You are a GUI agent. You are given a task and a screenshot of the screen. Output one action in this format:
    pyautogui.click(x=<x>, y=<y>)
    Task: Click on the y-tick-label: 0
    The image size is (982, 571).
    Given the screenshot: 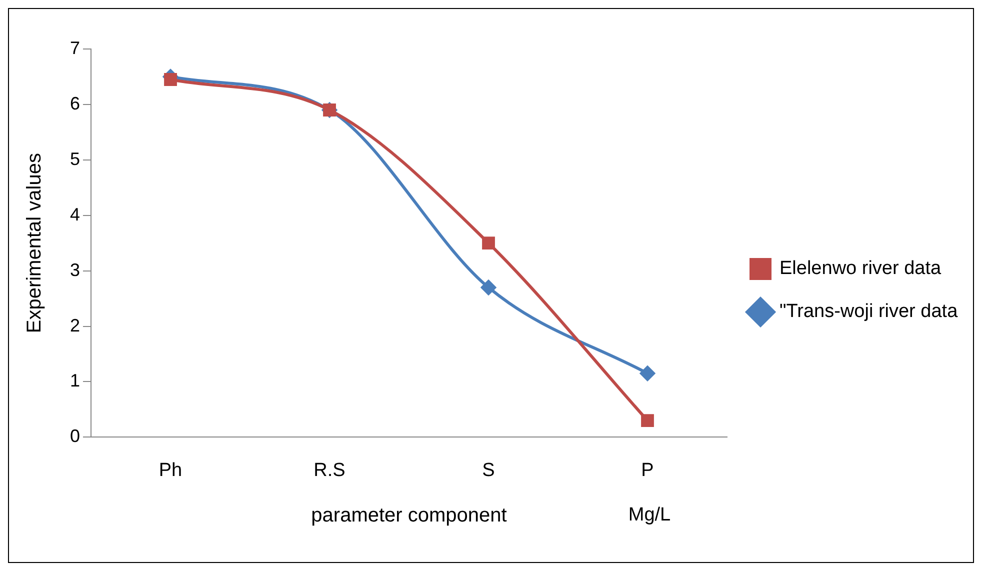 What is the action you would take?
    pyautogui.click(x=75, y=436)
    